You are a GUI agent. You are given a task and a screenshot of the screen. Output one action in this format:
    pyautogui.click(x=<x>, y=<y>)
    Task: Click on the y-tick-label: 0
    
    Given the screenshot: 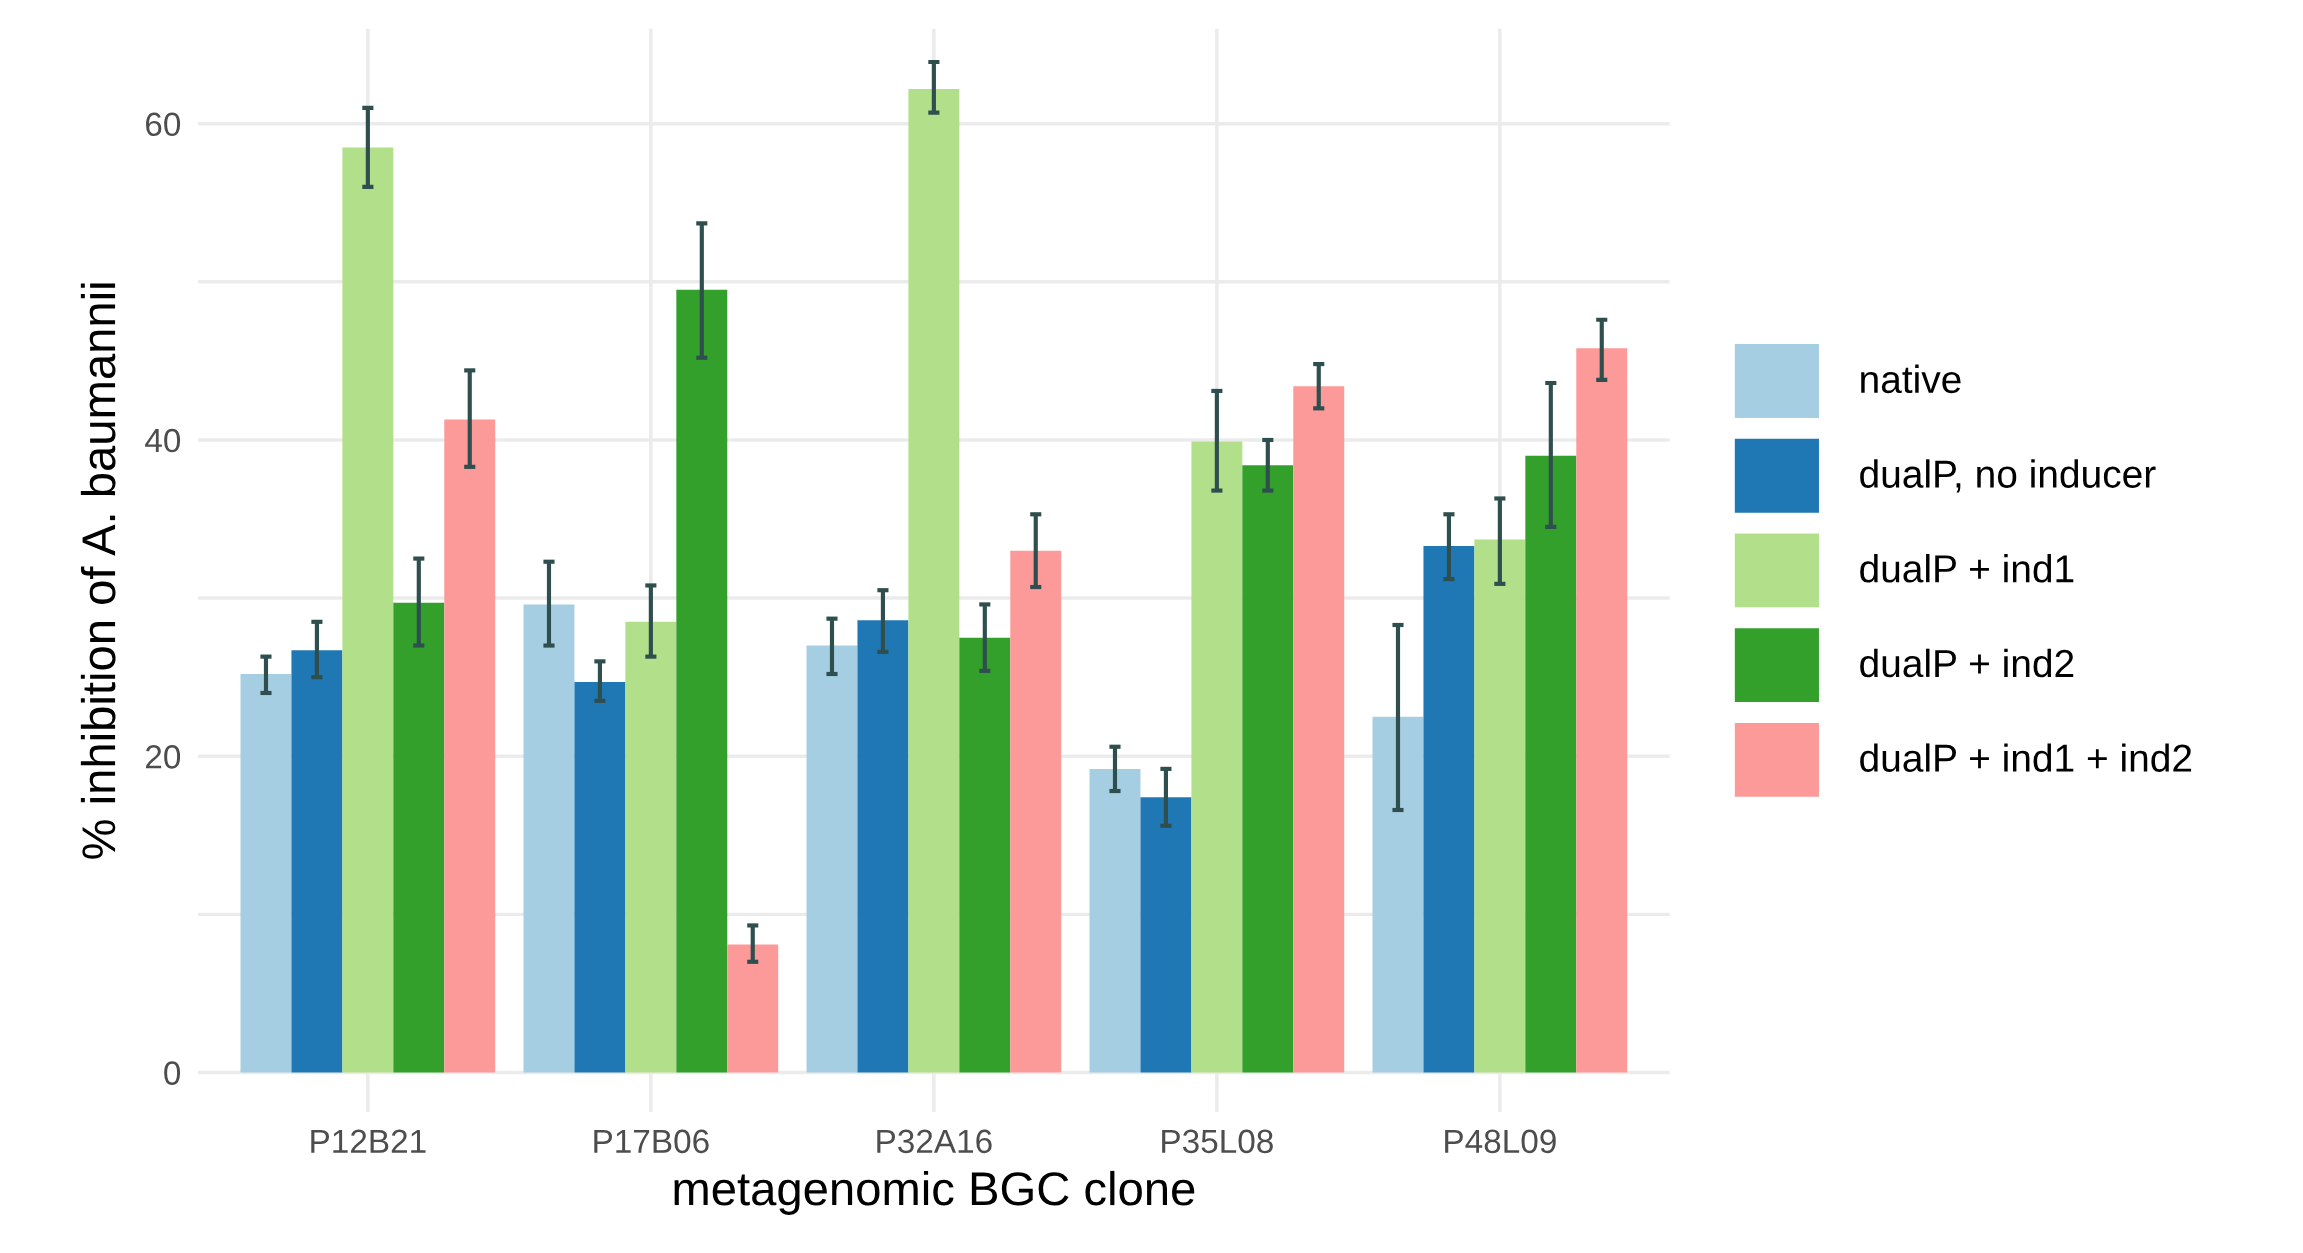 What is the action you would take?
    pyautogui.click(x=172, y=1073)
    